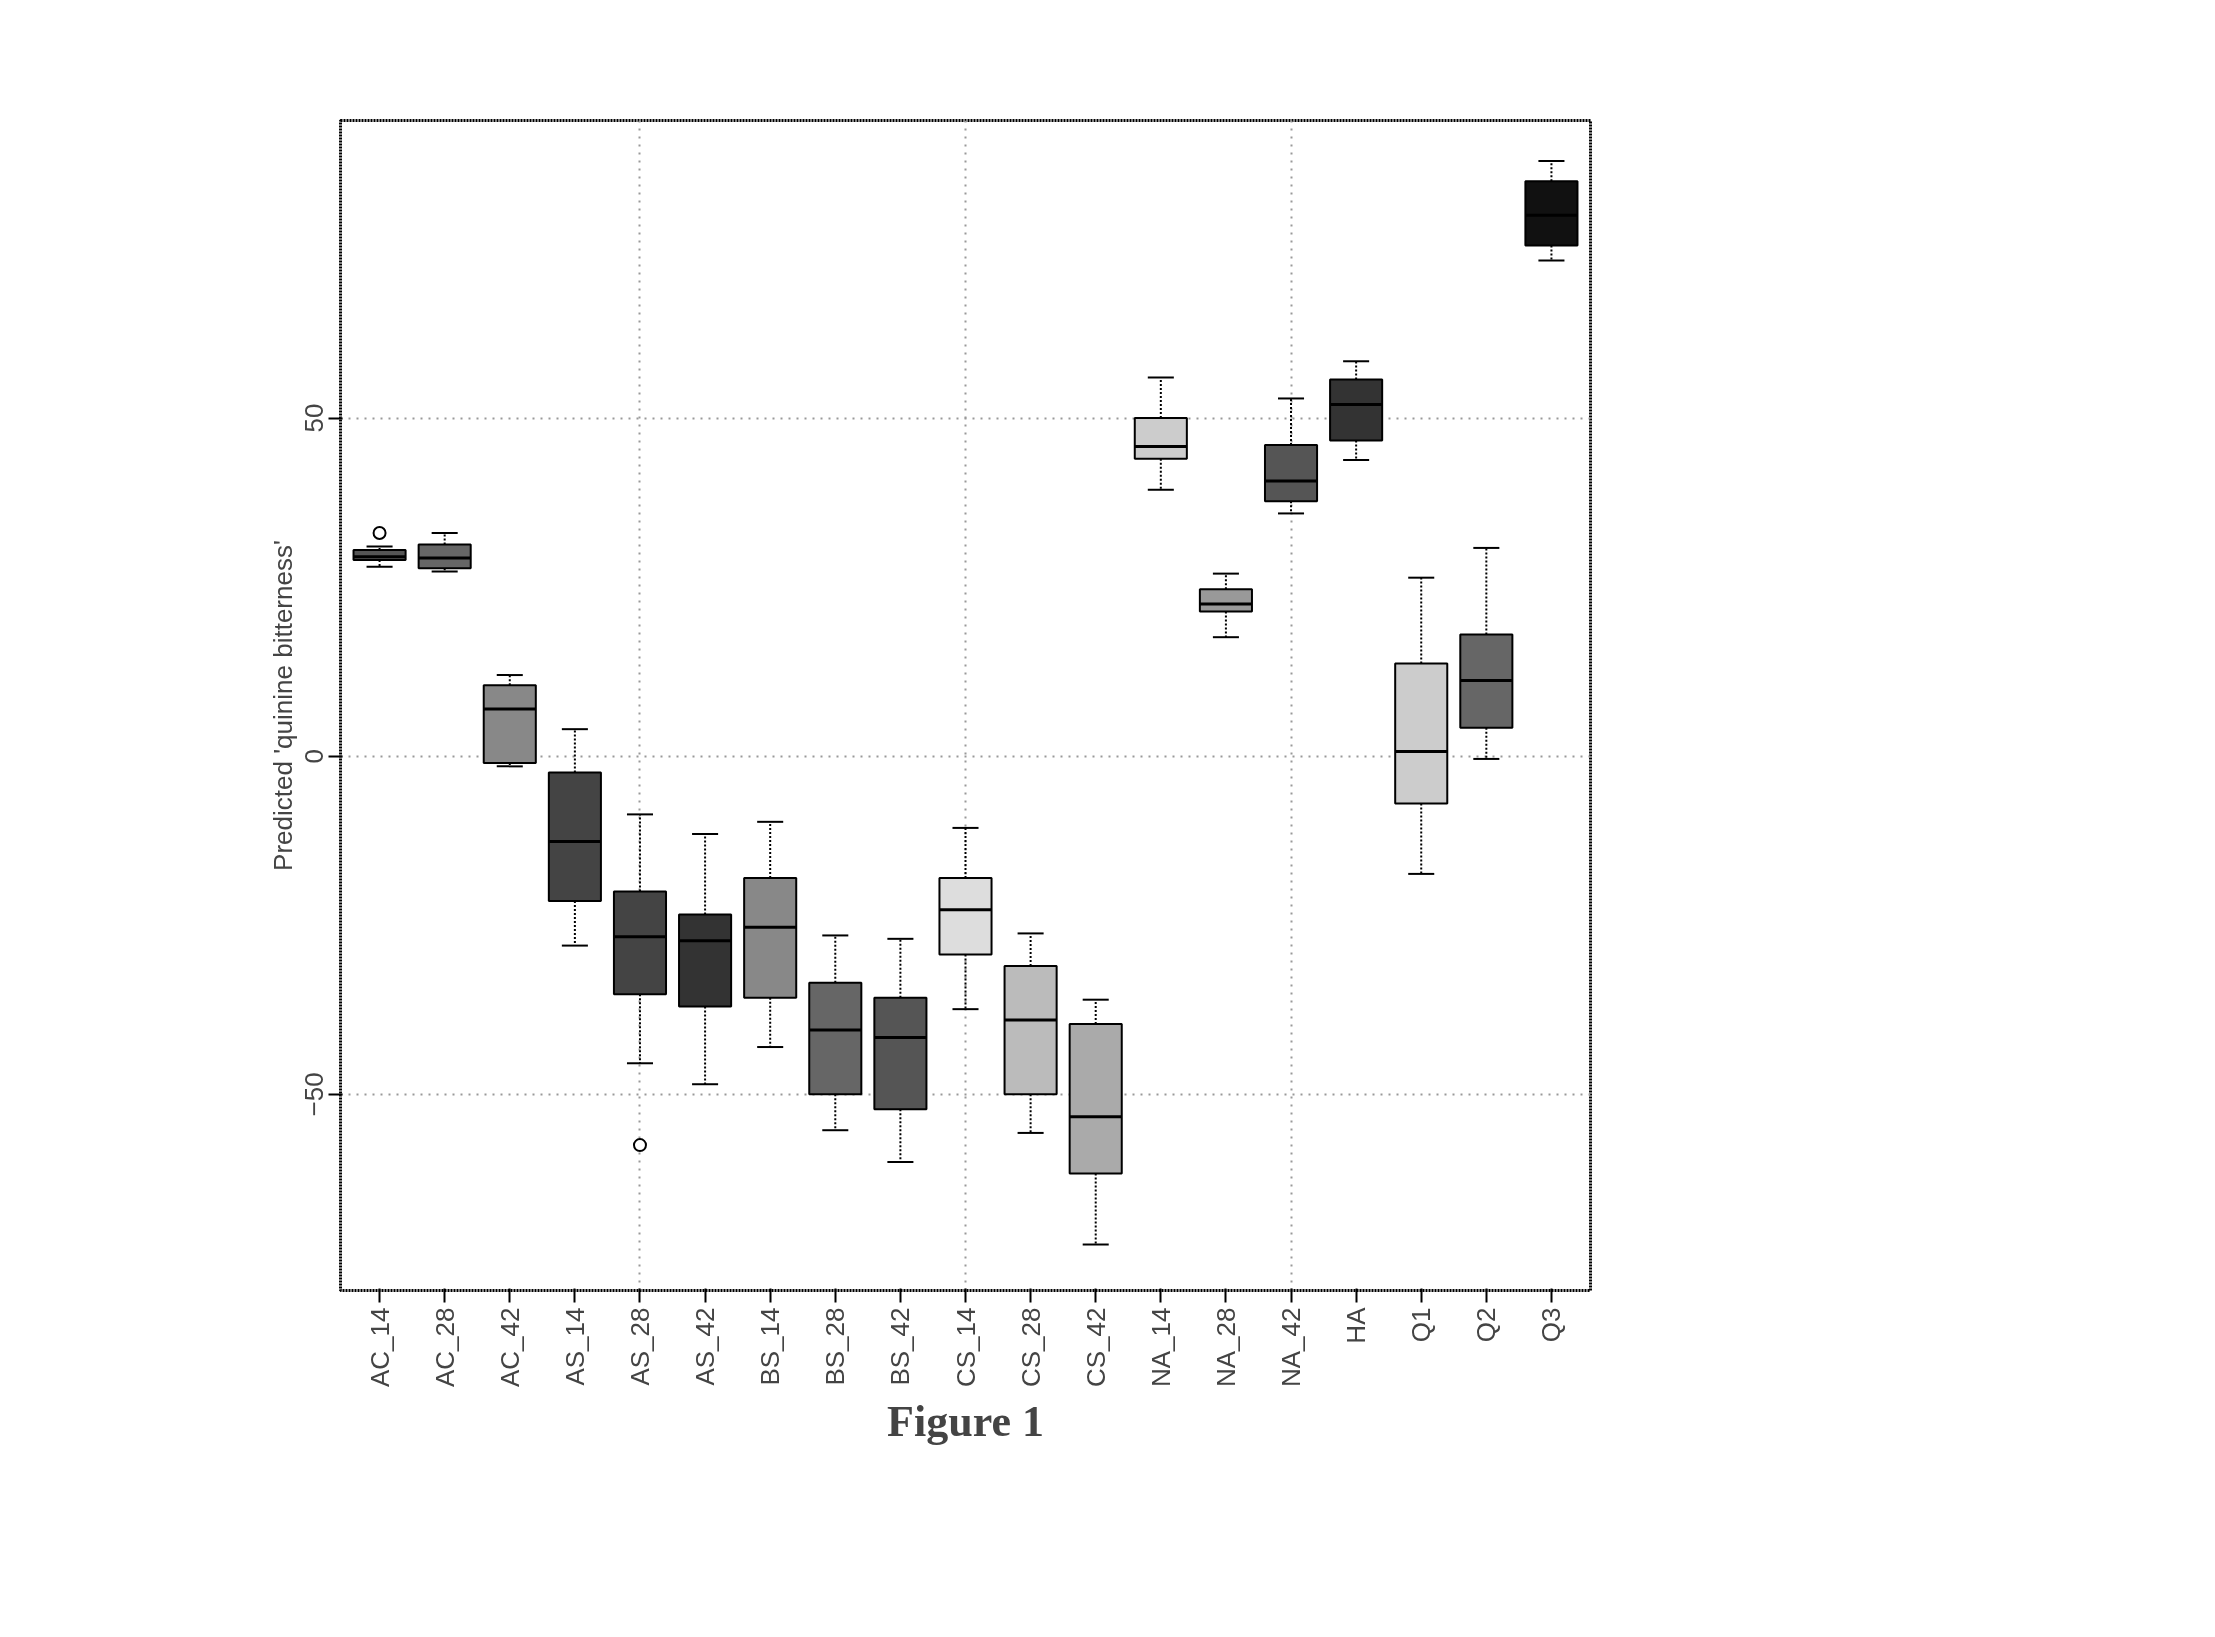 Image resolution: width=2215 pixels, height=1637 pixels. Describe the element at coordinates (444, 1347) in the screenshot. I see `x-tick-label: AC_28` at that location.